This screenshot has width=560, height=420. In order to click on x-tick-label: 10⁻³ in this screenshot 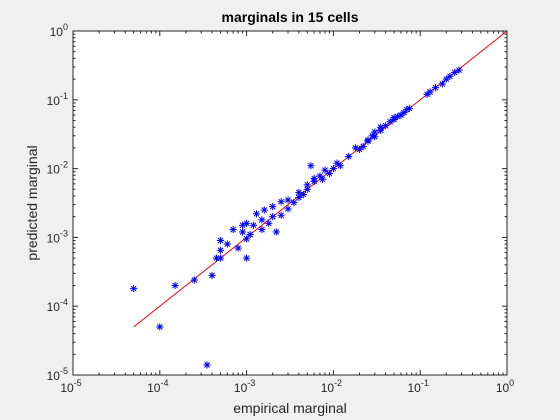, I will do `click(244, 386)`.